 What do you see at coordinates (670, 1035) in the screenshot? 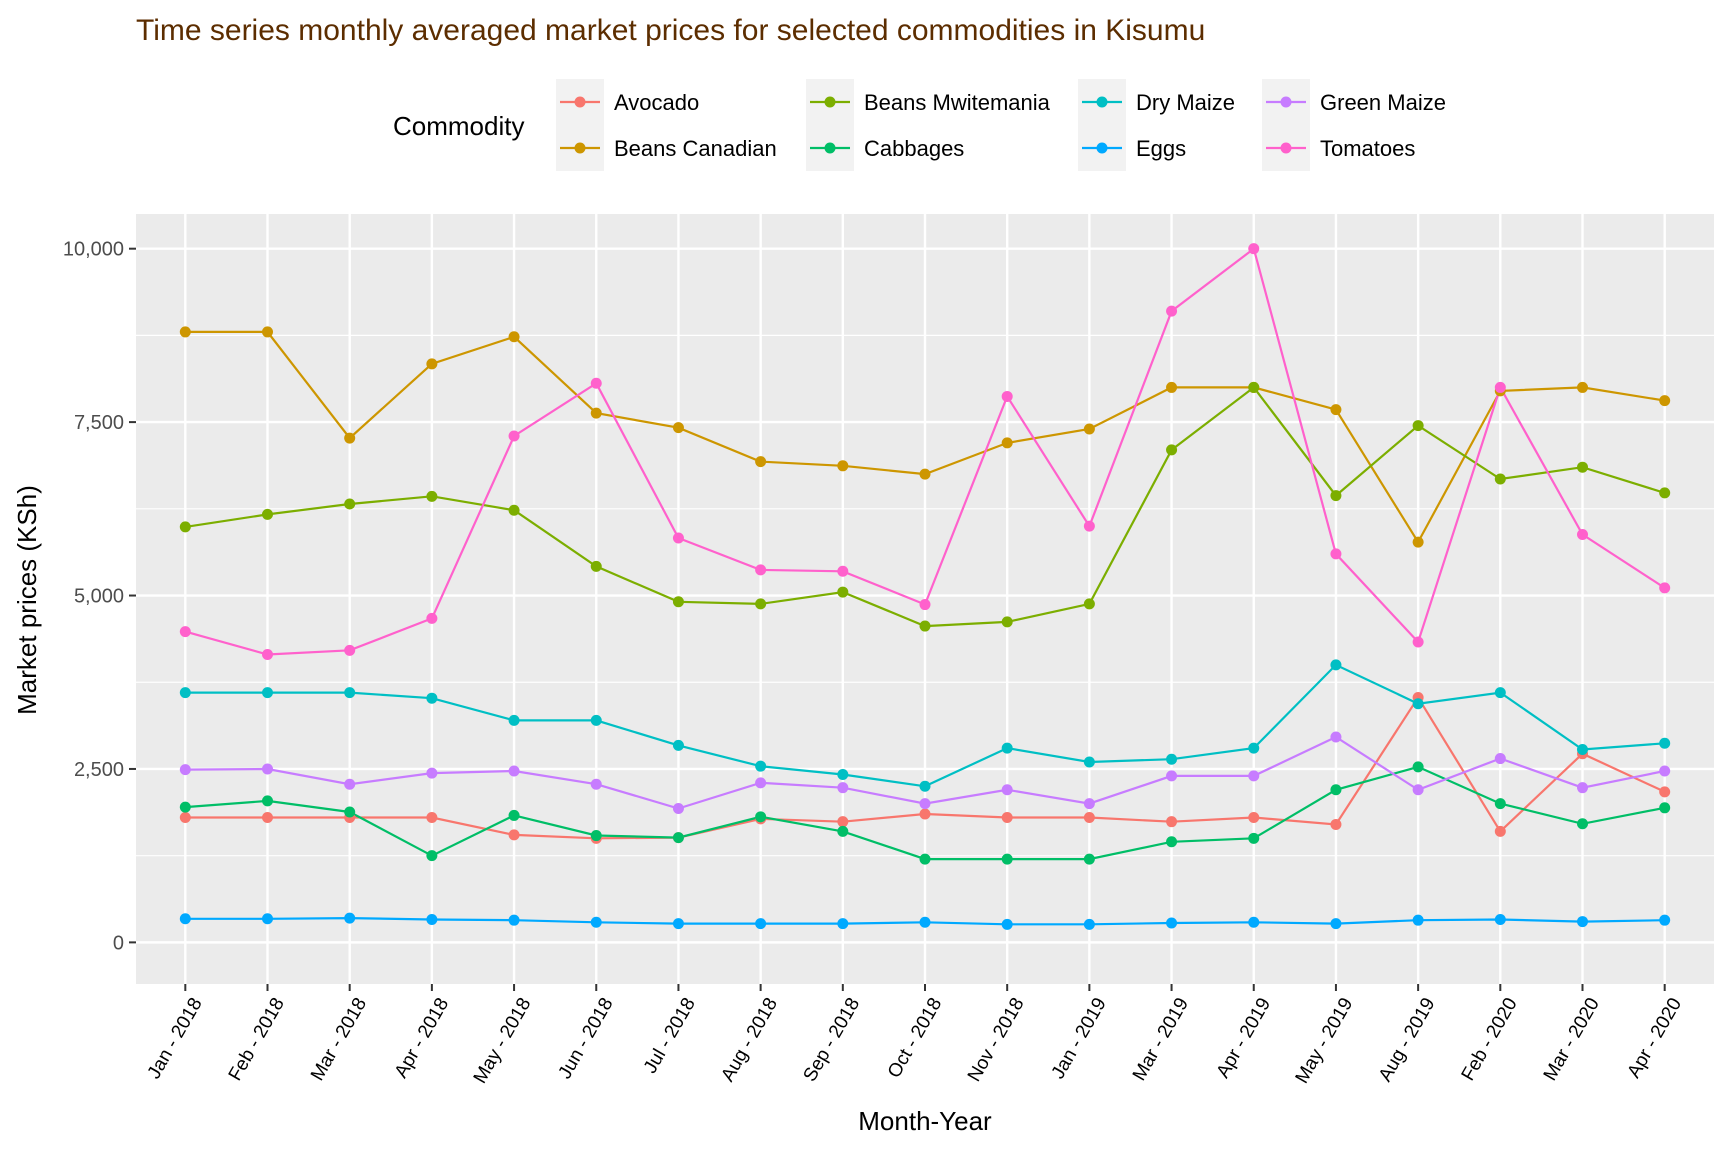
I see `x-tick-label: Jul - 2018` at bounding box center [670, 1035].